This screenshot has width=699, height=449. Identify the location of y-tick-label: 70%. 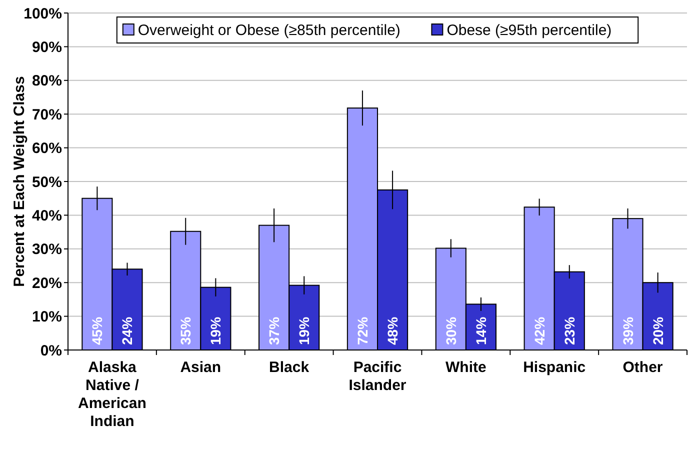
(47, 115).